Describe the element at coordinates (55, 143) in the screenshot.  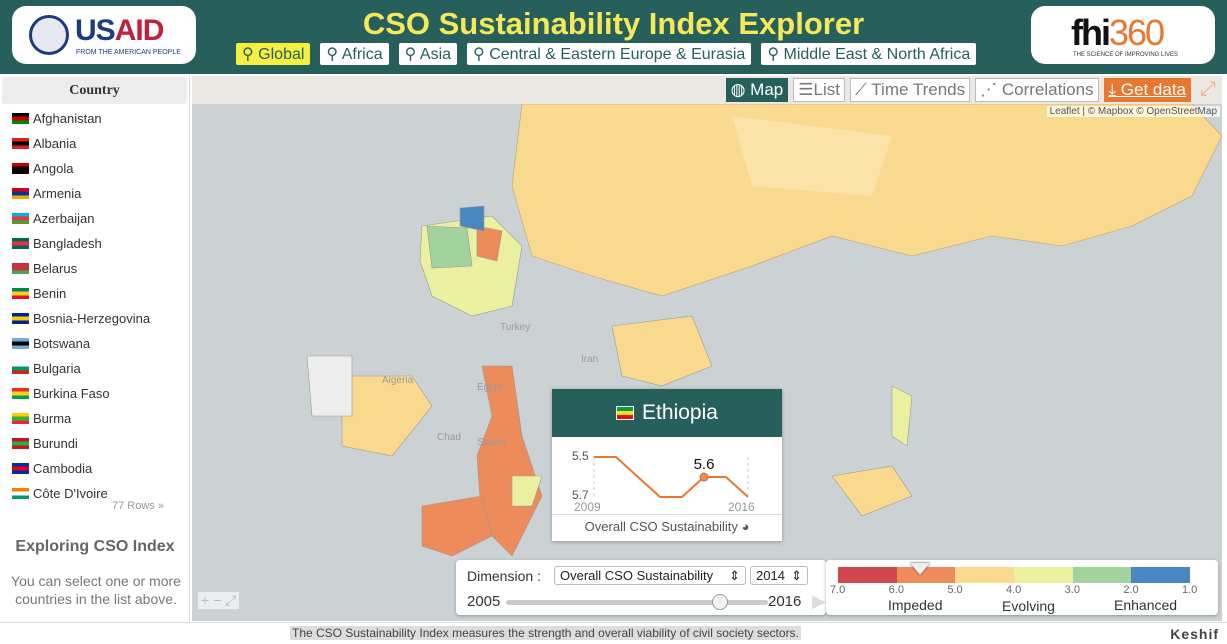
I see `country-name: Albania` at that location.